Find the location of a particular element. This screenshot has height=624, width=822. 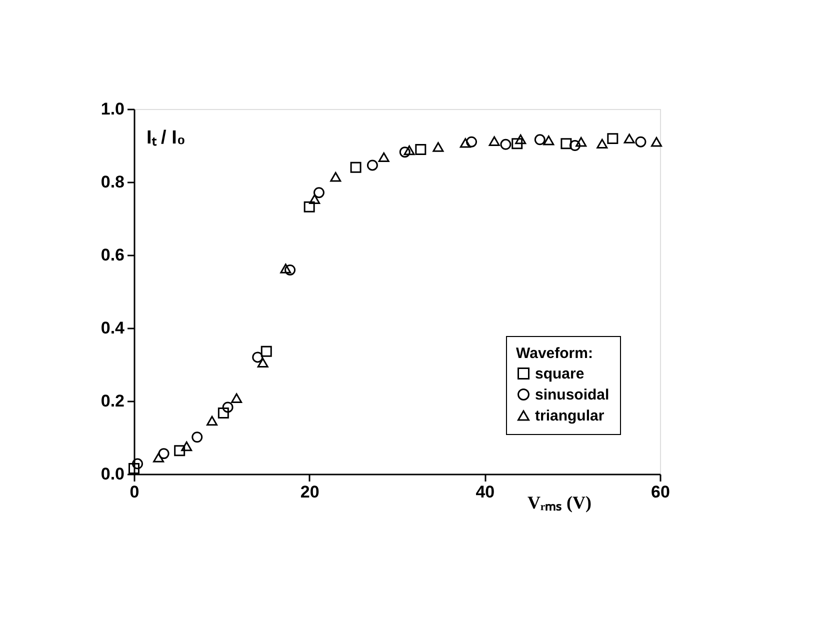

x-tick-label: 60 is located at coordinates (660, 492).